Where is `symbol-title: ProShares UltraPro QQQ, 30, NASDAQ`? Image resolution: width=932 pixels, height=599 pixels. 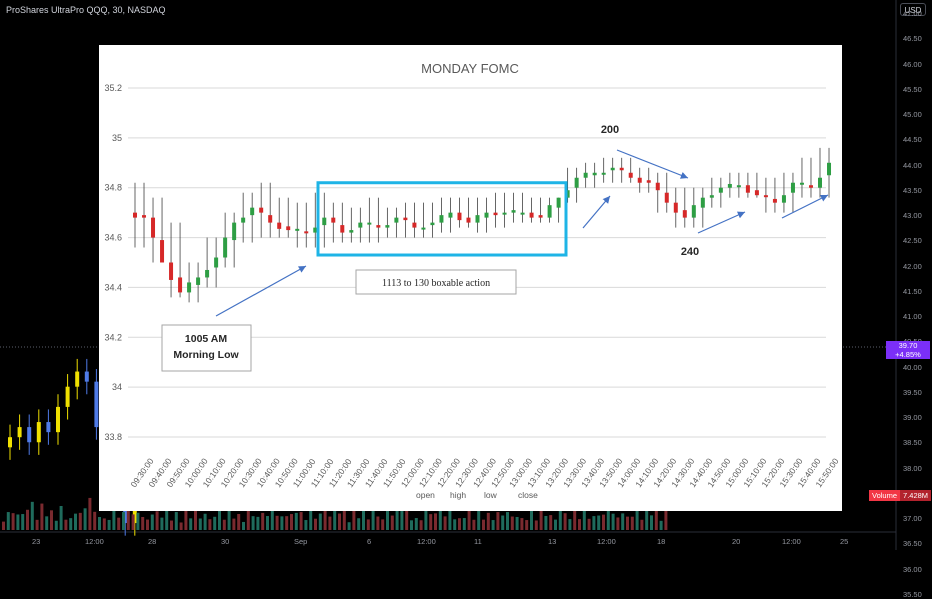
symbol-title: ProShares UltraPro QQQ, 30, NASDAQ is located at coordinates (86, 10).